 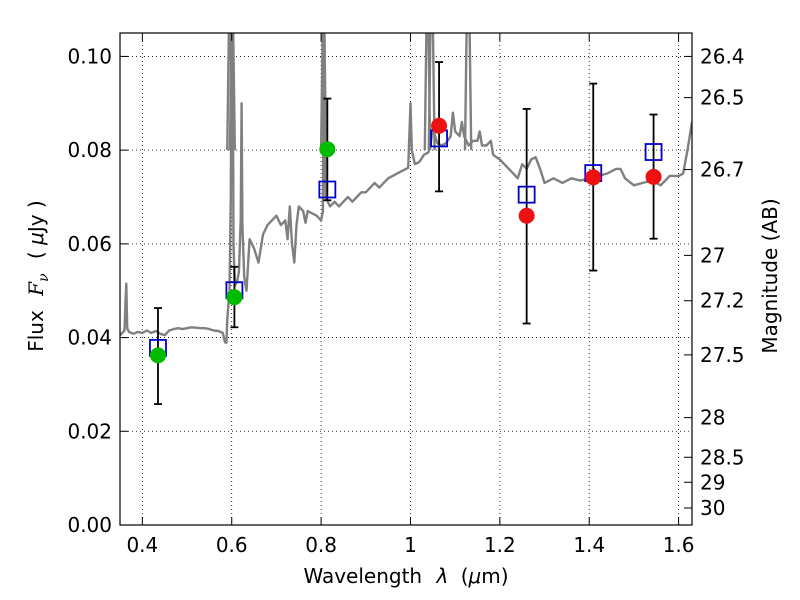 What do you see at coordinates (712, 418) in the screenshot?
I see `y2-tick-label: 28` at bounding box center [712, 418].